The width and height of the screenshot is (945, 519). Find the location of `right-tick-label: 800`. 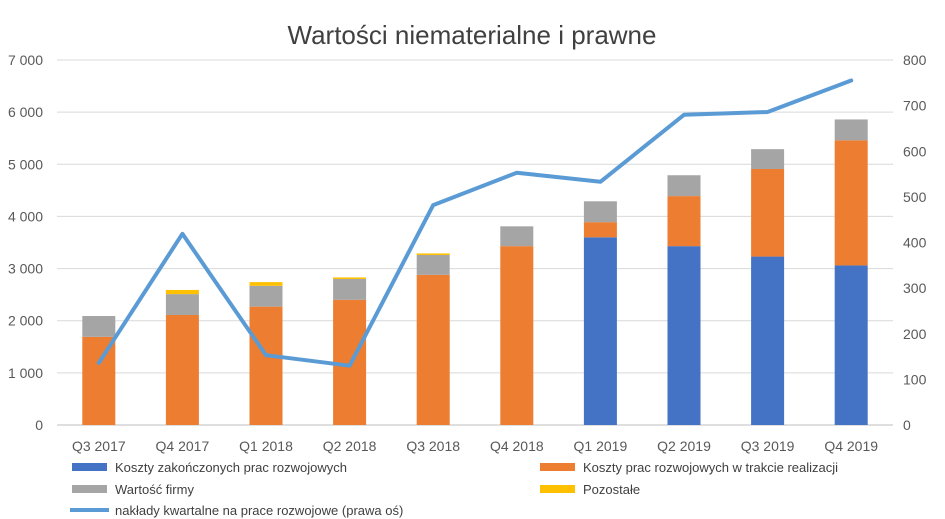

right-tick-label: 800 is located at coordinates (915, 60).